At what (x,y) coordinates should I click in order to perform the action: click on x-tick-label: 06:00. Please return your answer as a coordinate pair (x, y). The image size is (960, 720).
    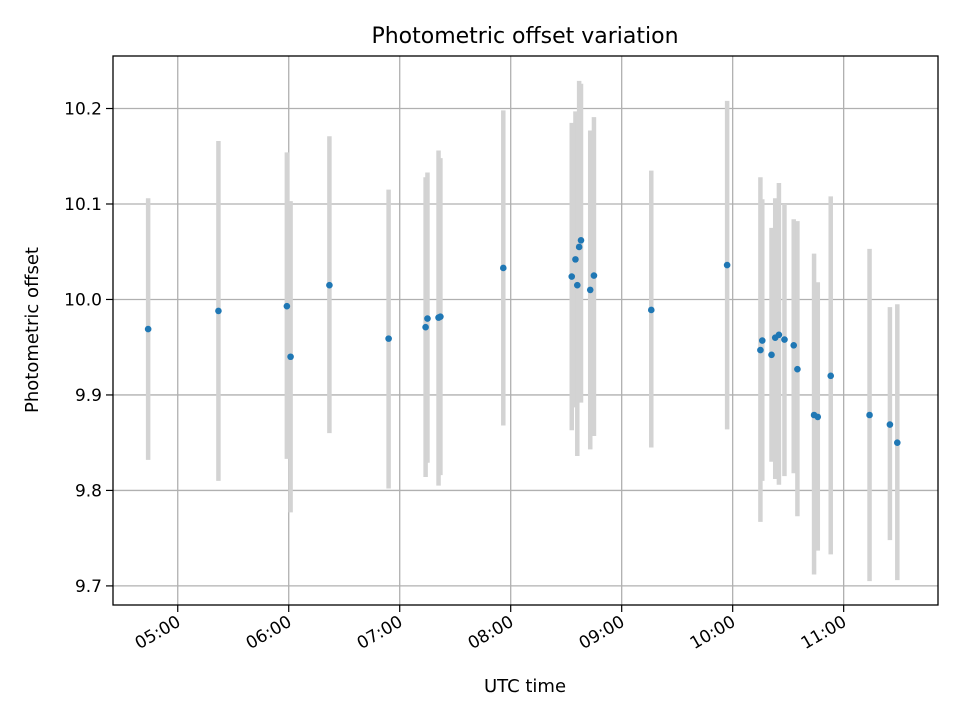
    Looking at the image, I should click on (269, 633).